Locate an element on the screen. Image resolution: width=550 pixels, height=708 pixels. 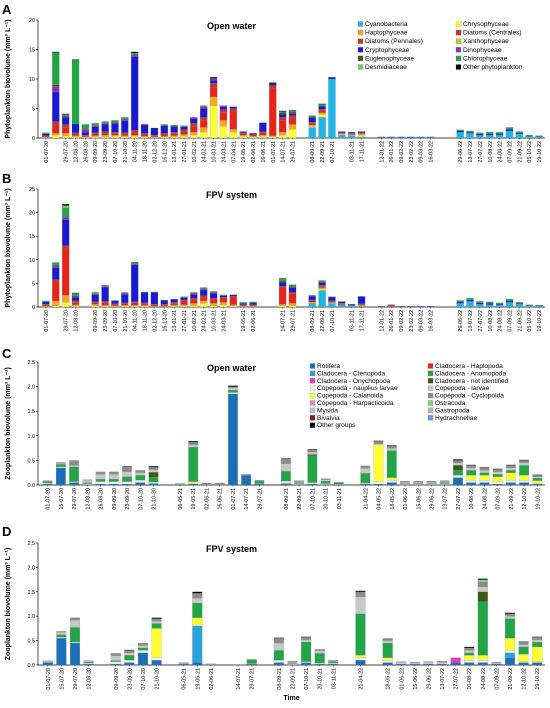
legend-label: Desmidiaceae is located at coordinates (386, 67).